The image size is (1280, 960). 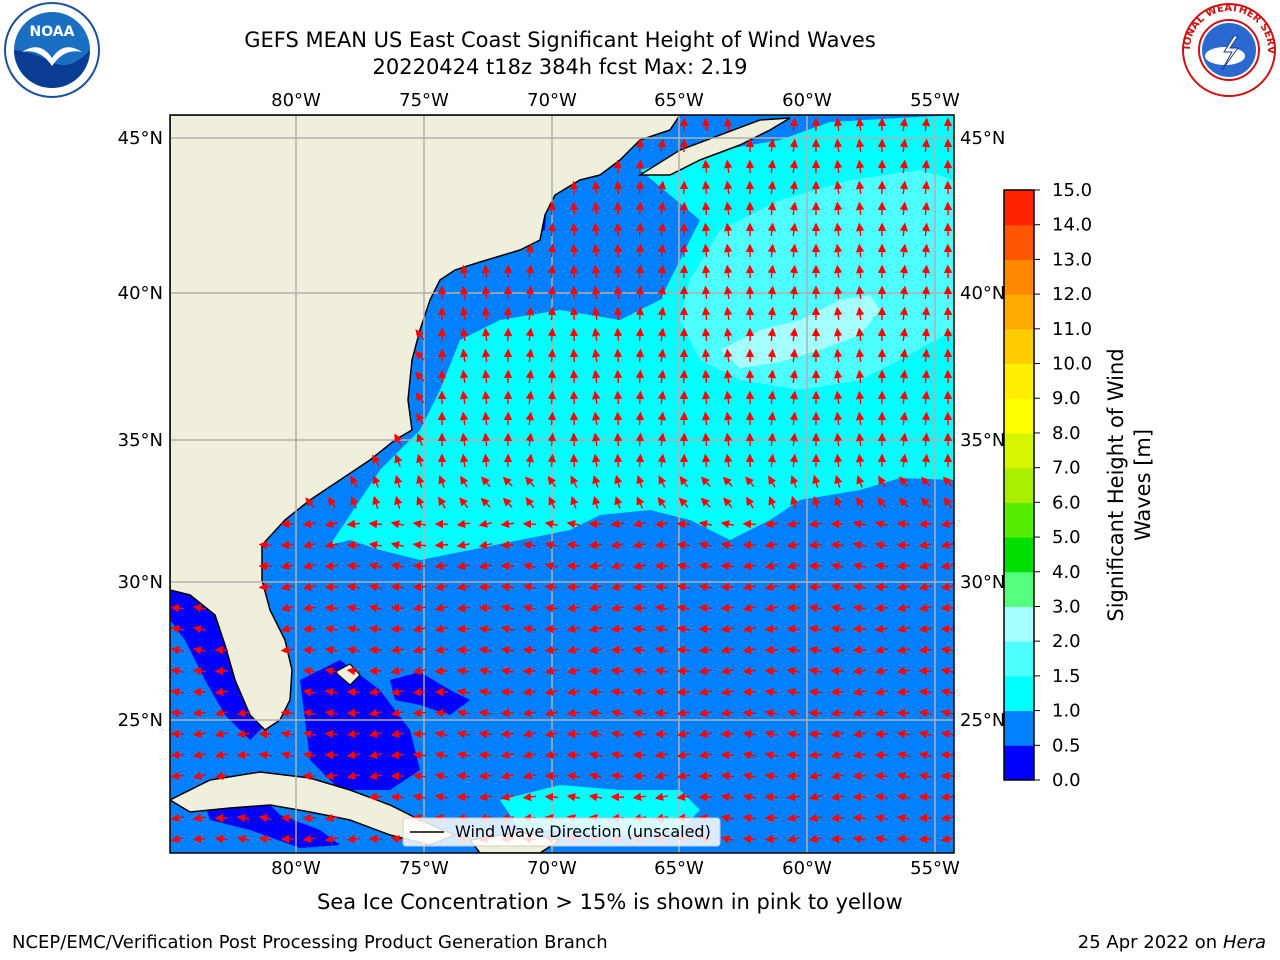 I want to click on land-nova-scotia, so click(x=714, y=146).